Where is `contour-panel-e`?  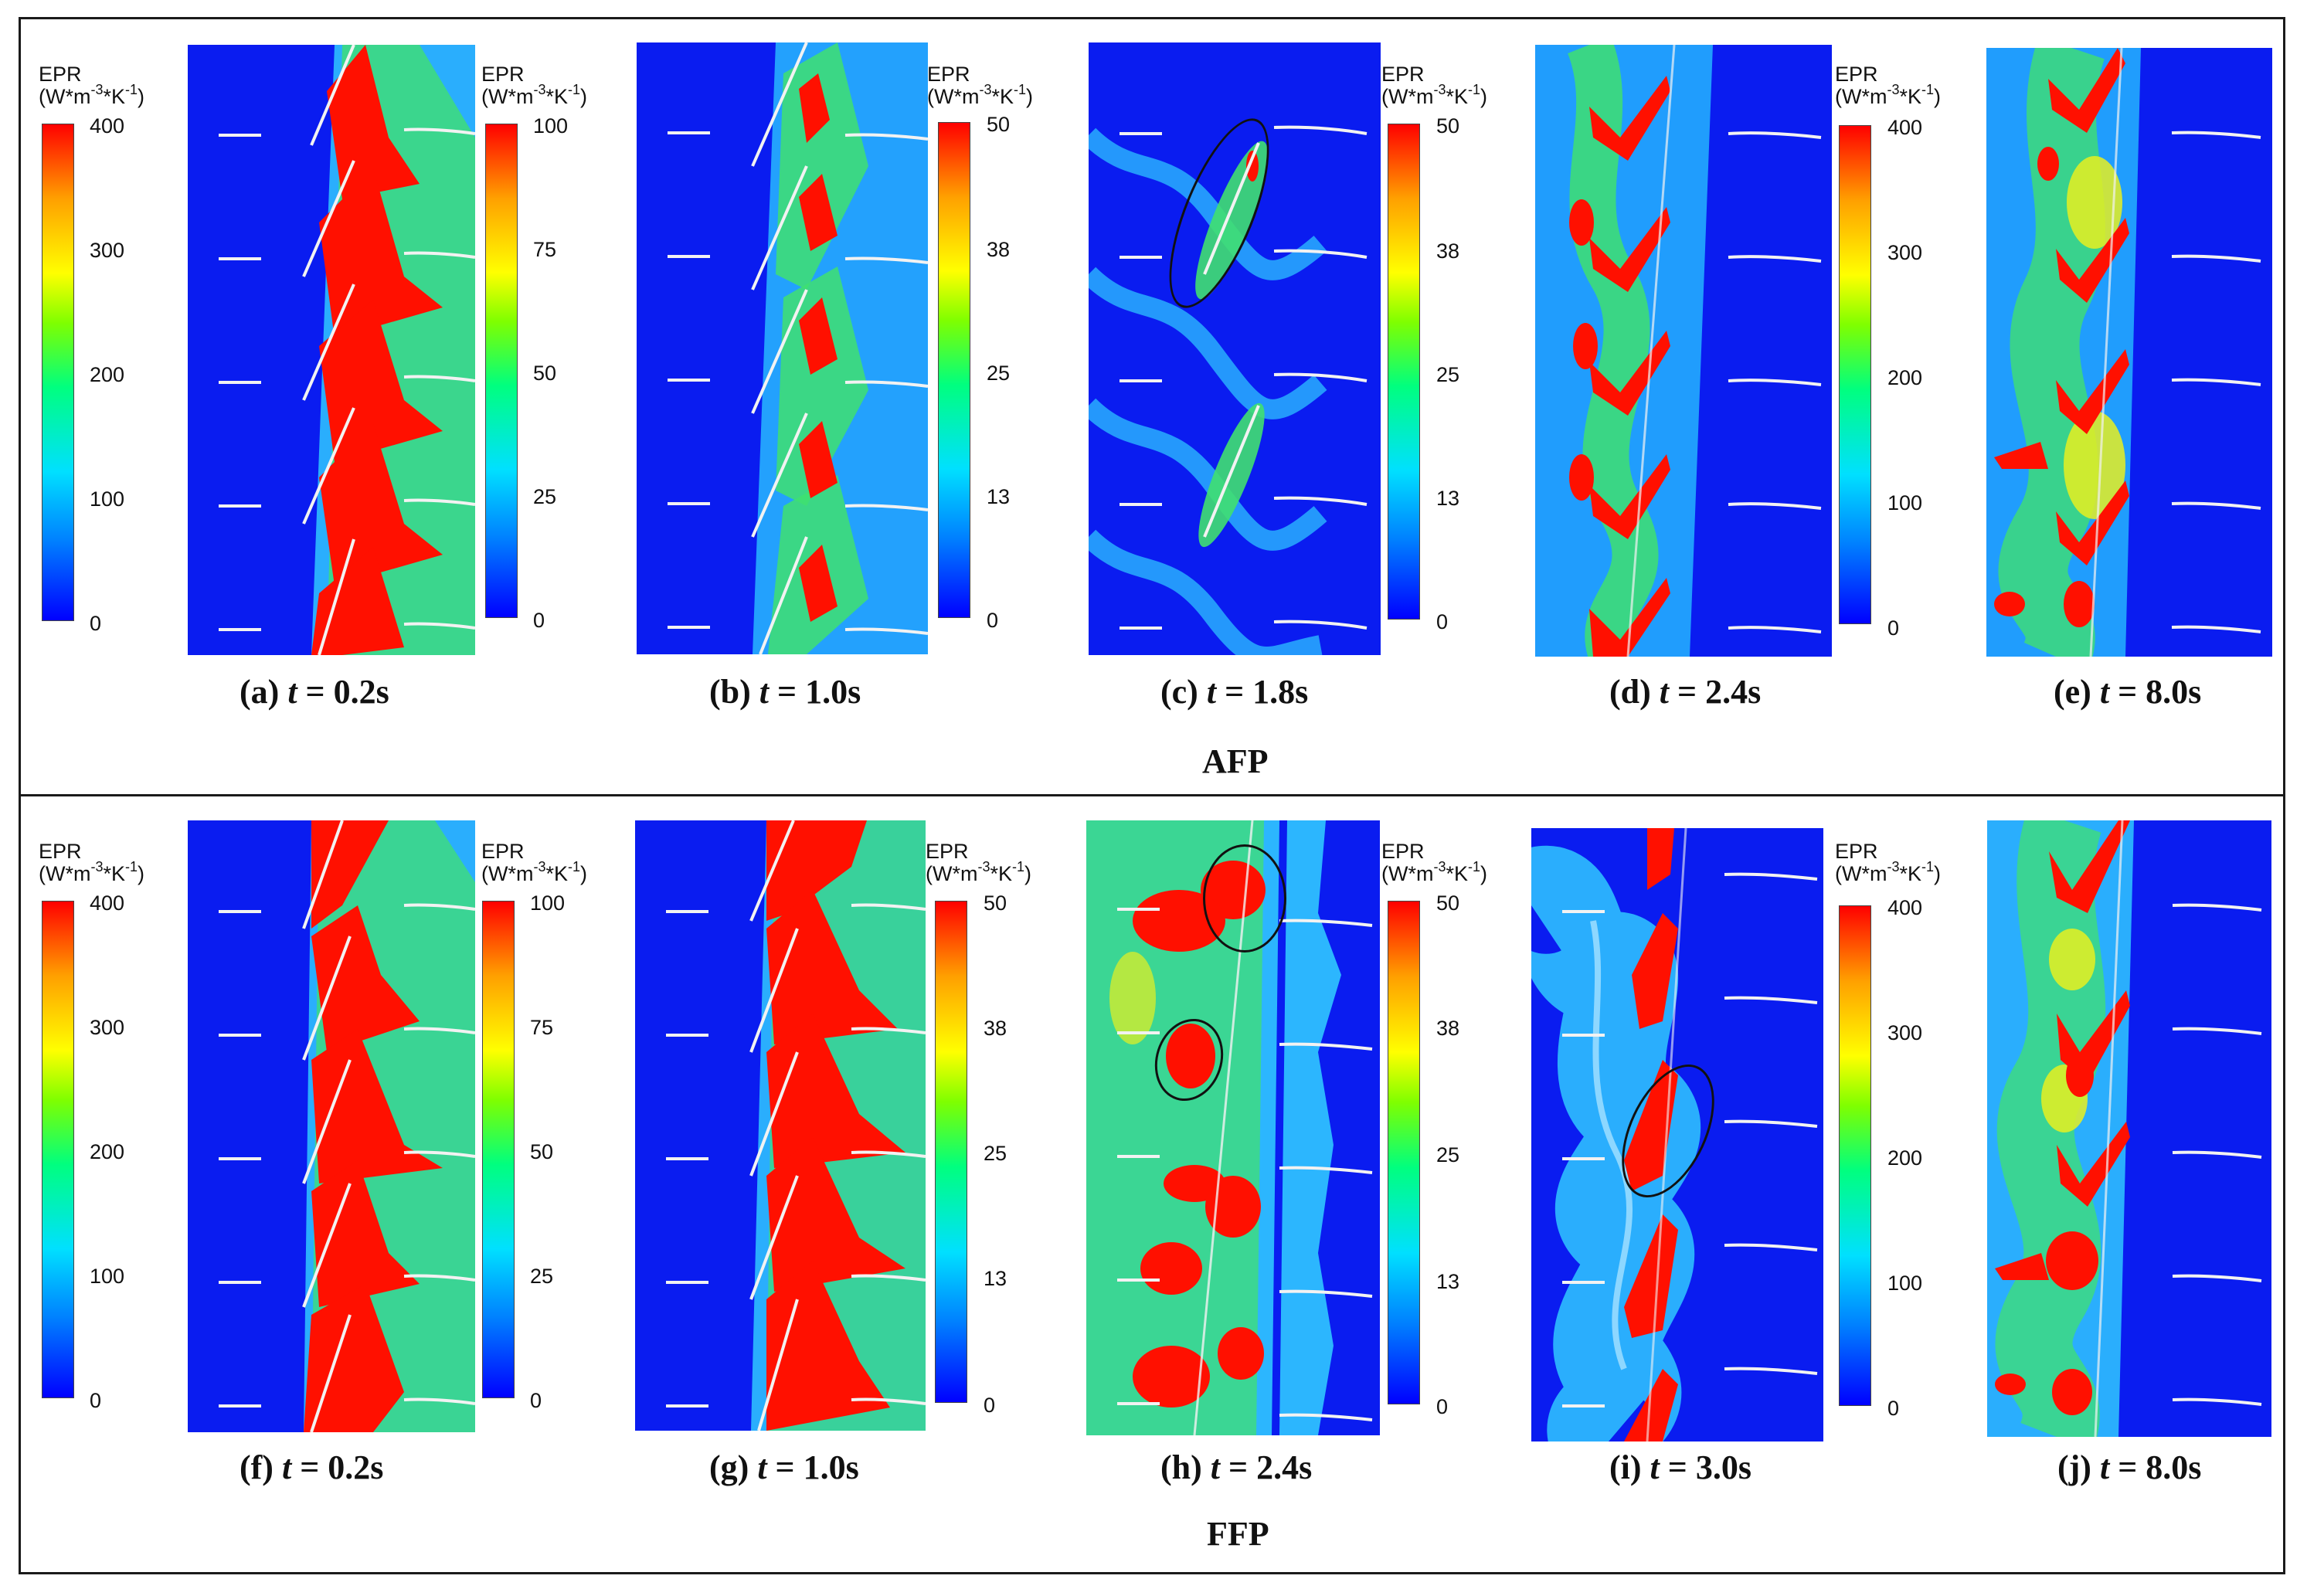
contour-panel-e is located at coordinates (2129, 352).